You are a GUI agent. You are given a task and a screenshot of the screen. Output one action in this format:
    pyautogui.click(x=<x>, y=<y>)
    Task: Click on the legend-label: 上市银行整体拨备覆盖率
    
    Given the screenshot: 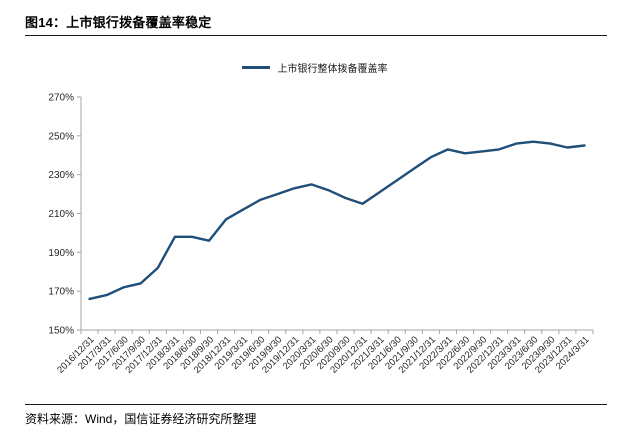 What is the action you would take?
    pyautogui.click(x=332, y=69)
    